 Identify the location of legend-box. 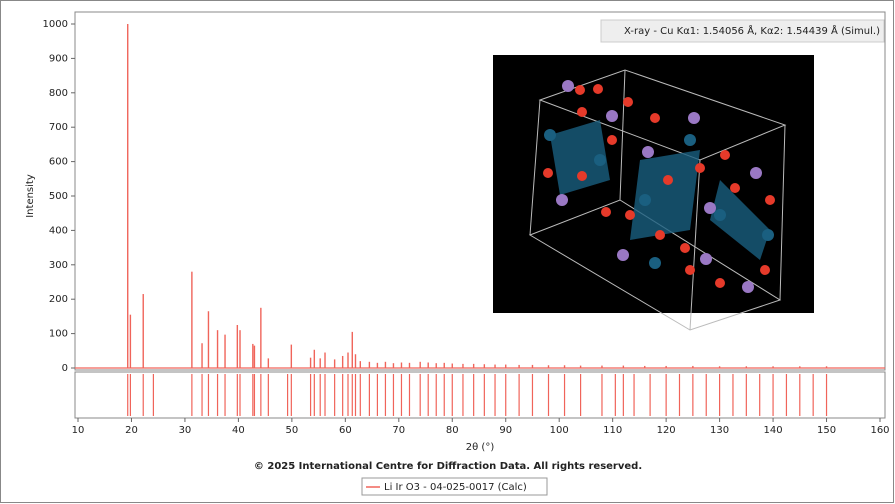
(454, 486).